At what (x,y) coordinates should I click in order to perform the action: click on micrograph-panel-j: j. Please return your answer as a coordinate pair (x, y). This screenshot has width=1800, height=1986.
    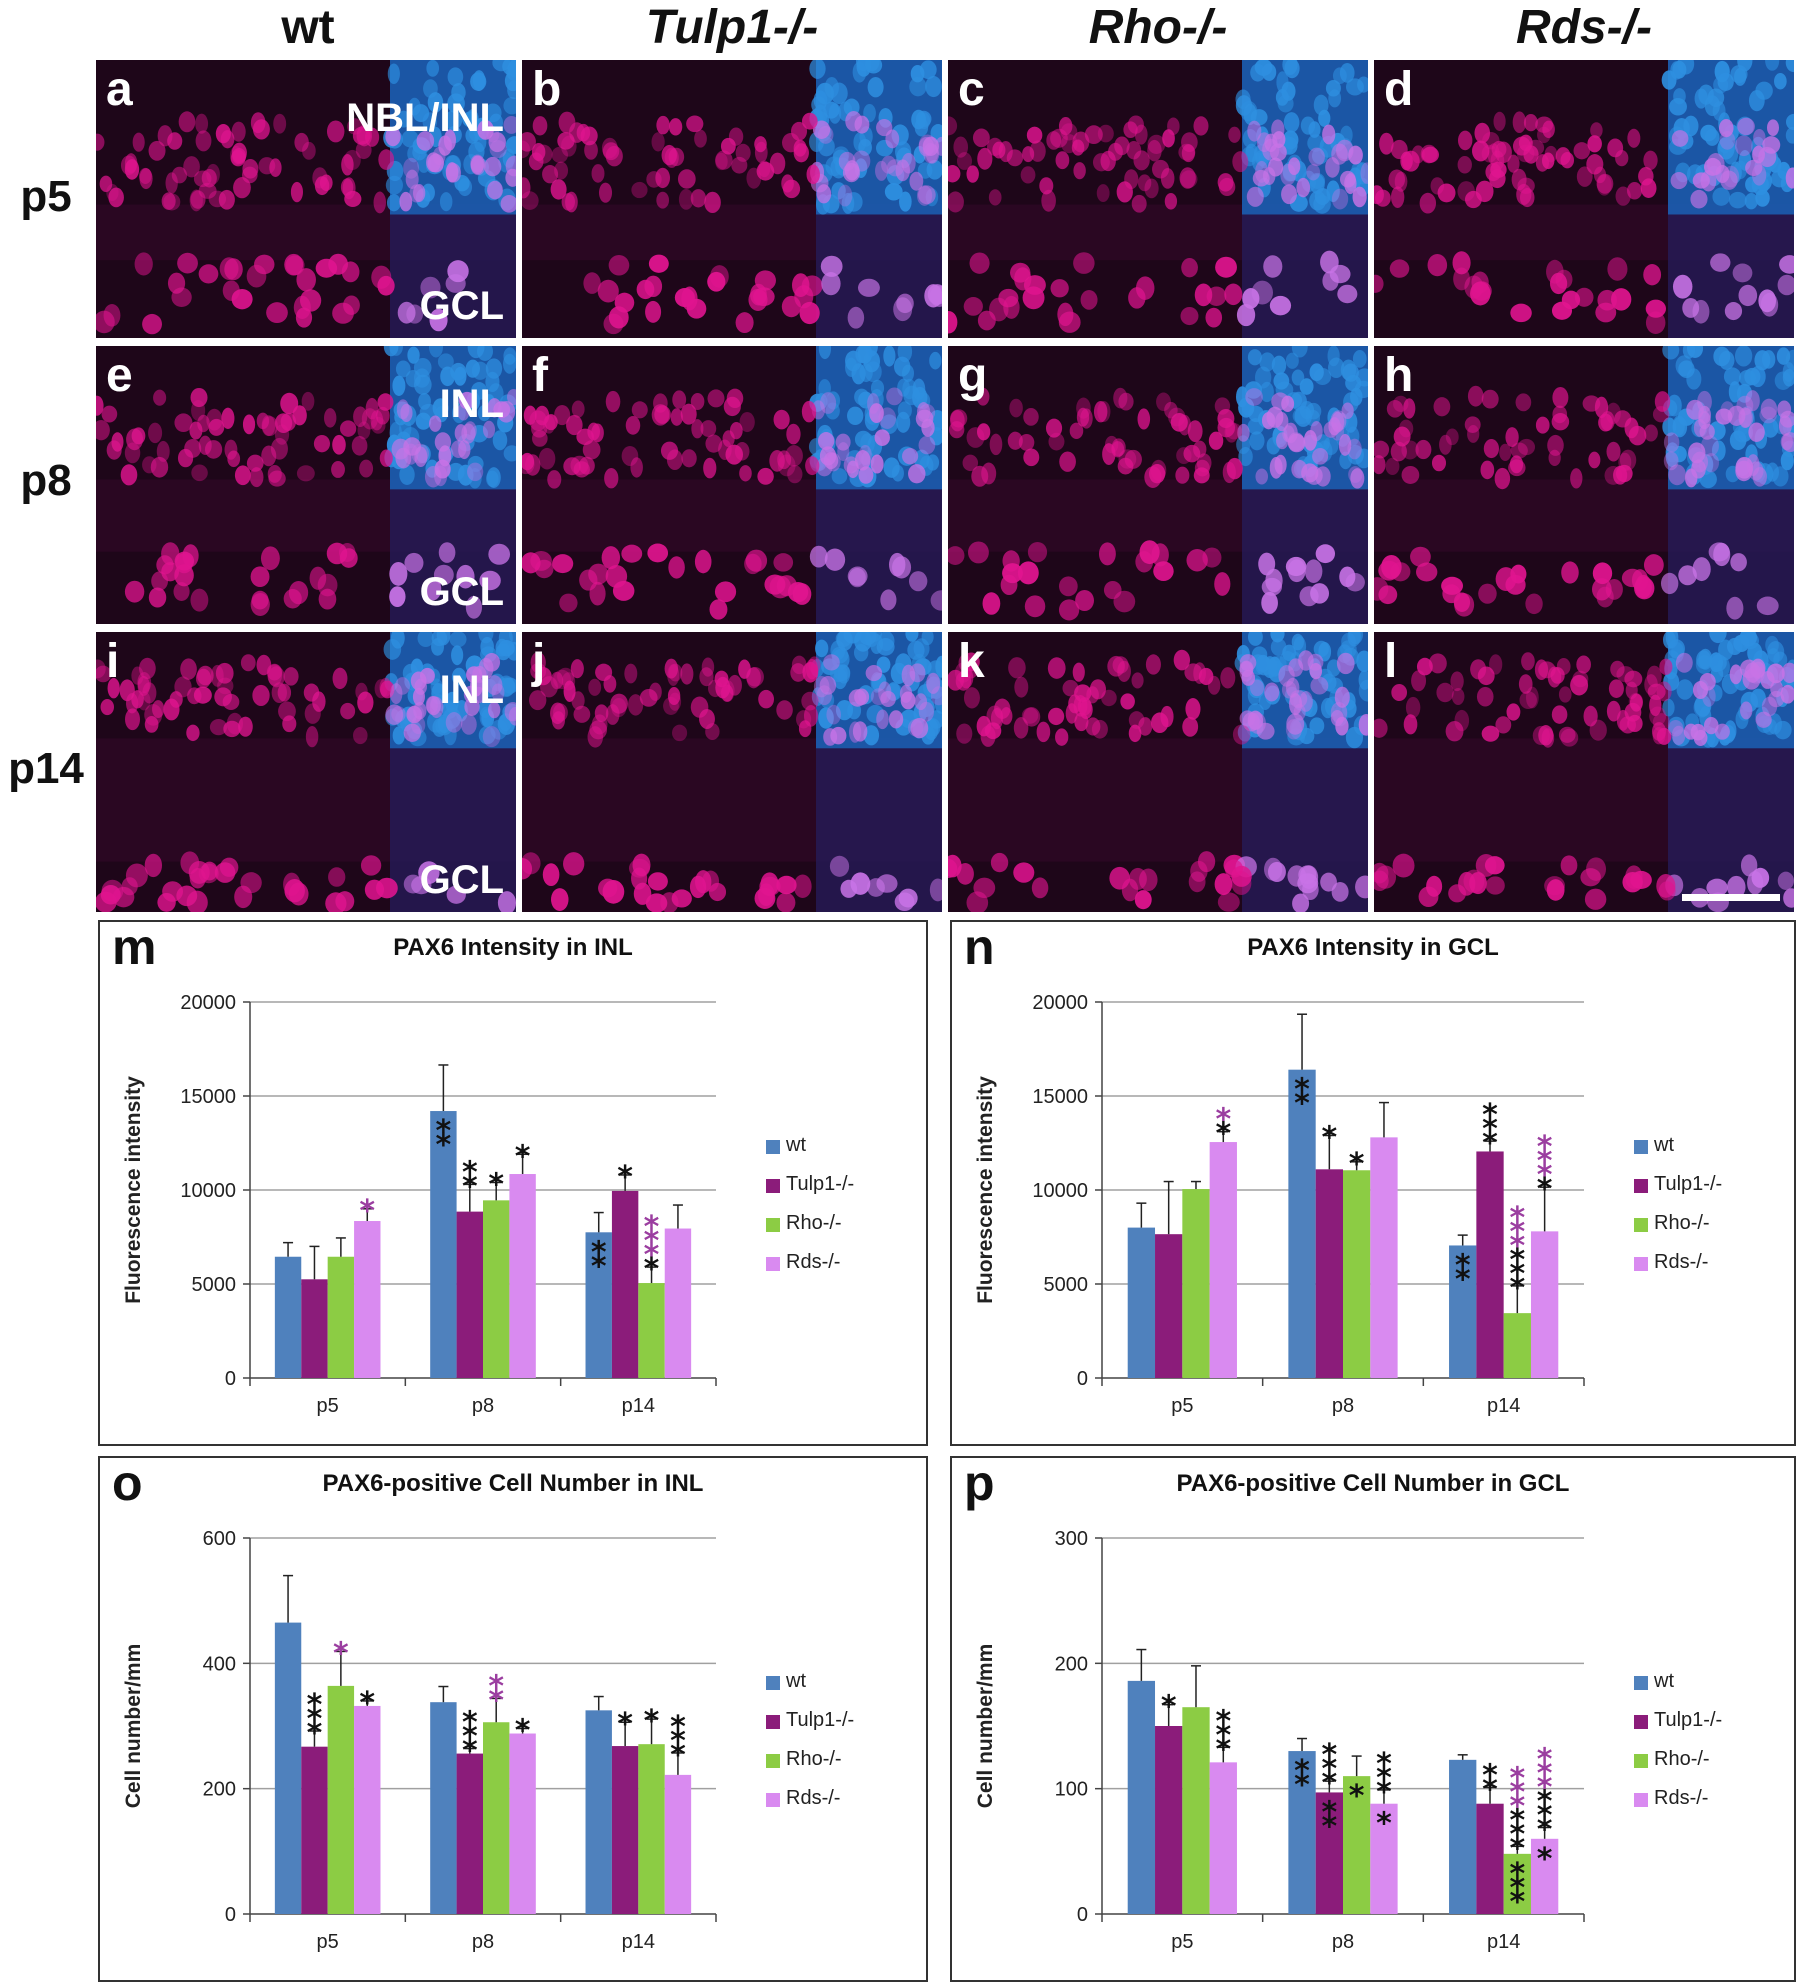
    Looking at the image, I should click on (732, 772).